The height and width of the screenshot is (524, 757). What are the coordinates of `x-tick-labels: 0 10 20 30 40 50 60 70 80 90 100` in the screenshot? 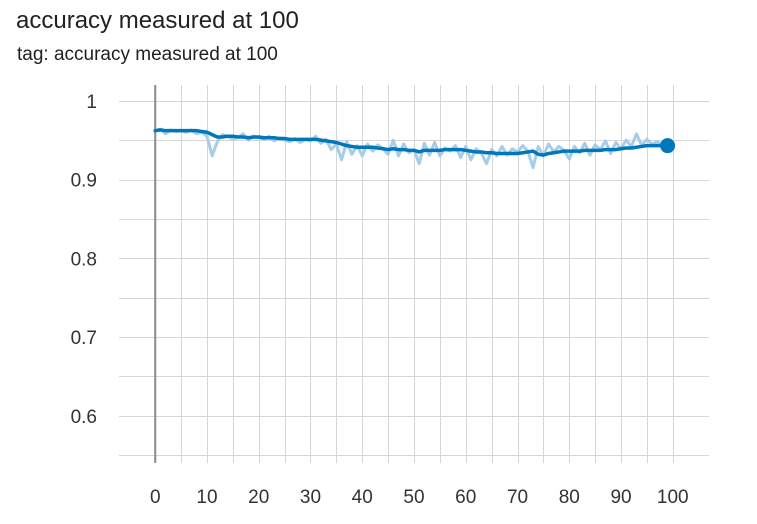 It's located at (419, 497).